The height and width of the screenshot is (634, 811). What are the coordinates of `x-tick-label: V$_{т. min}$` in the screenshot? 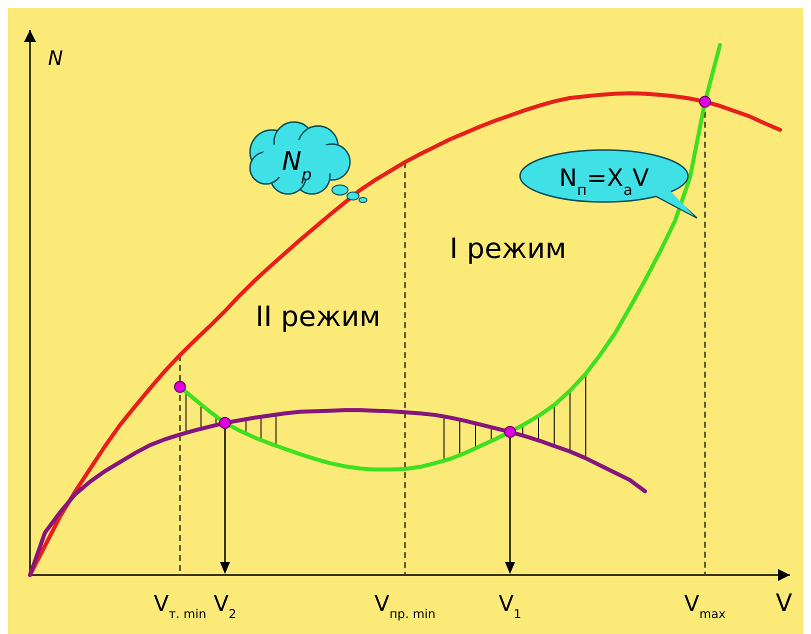 It's located at (180, 606).